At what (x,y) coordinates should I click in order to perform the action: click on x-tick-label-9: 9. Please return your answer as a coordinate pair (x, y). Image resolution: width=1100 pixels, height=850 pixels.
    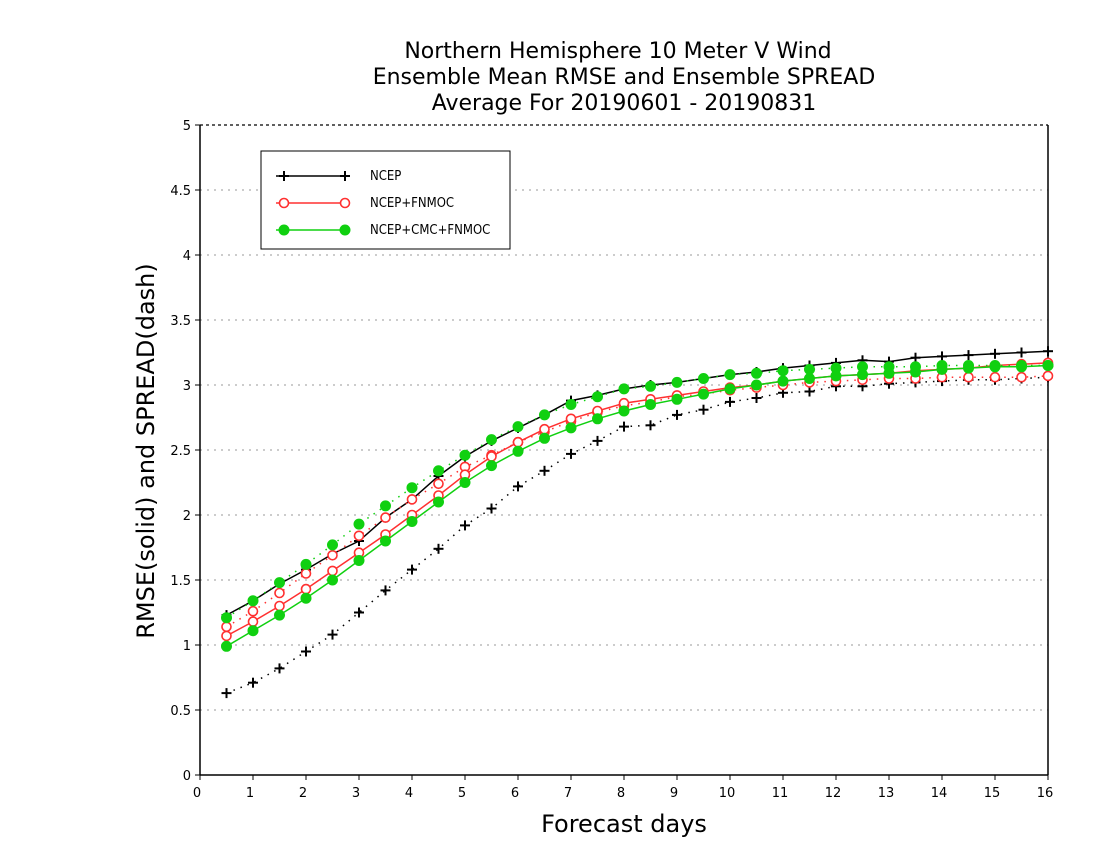
    Looking at the image, I should click on (674, 793).